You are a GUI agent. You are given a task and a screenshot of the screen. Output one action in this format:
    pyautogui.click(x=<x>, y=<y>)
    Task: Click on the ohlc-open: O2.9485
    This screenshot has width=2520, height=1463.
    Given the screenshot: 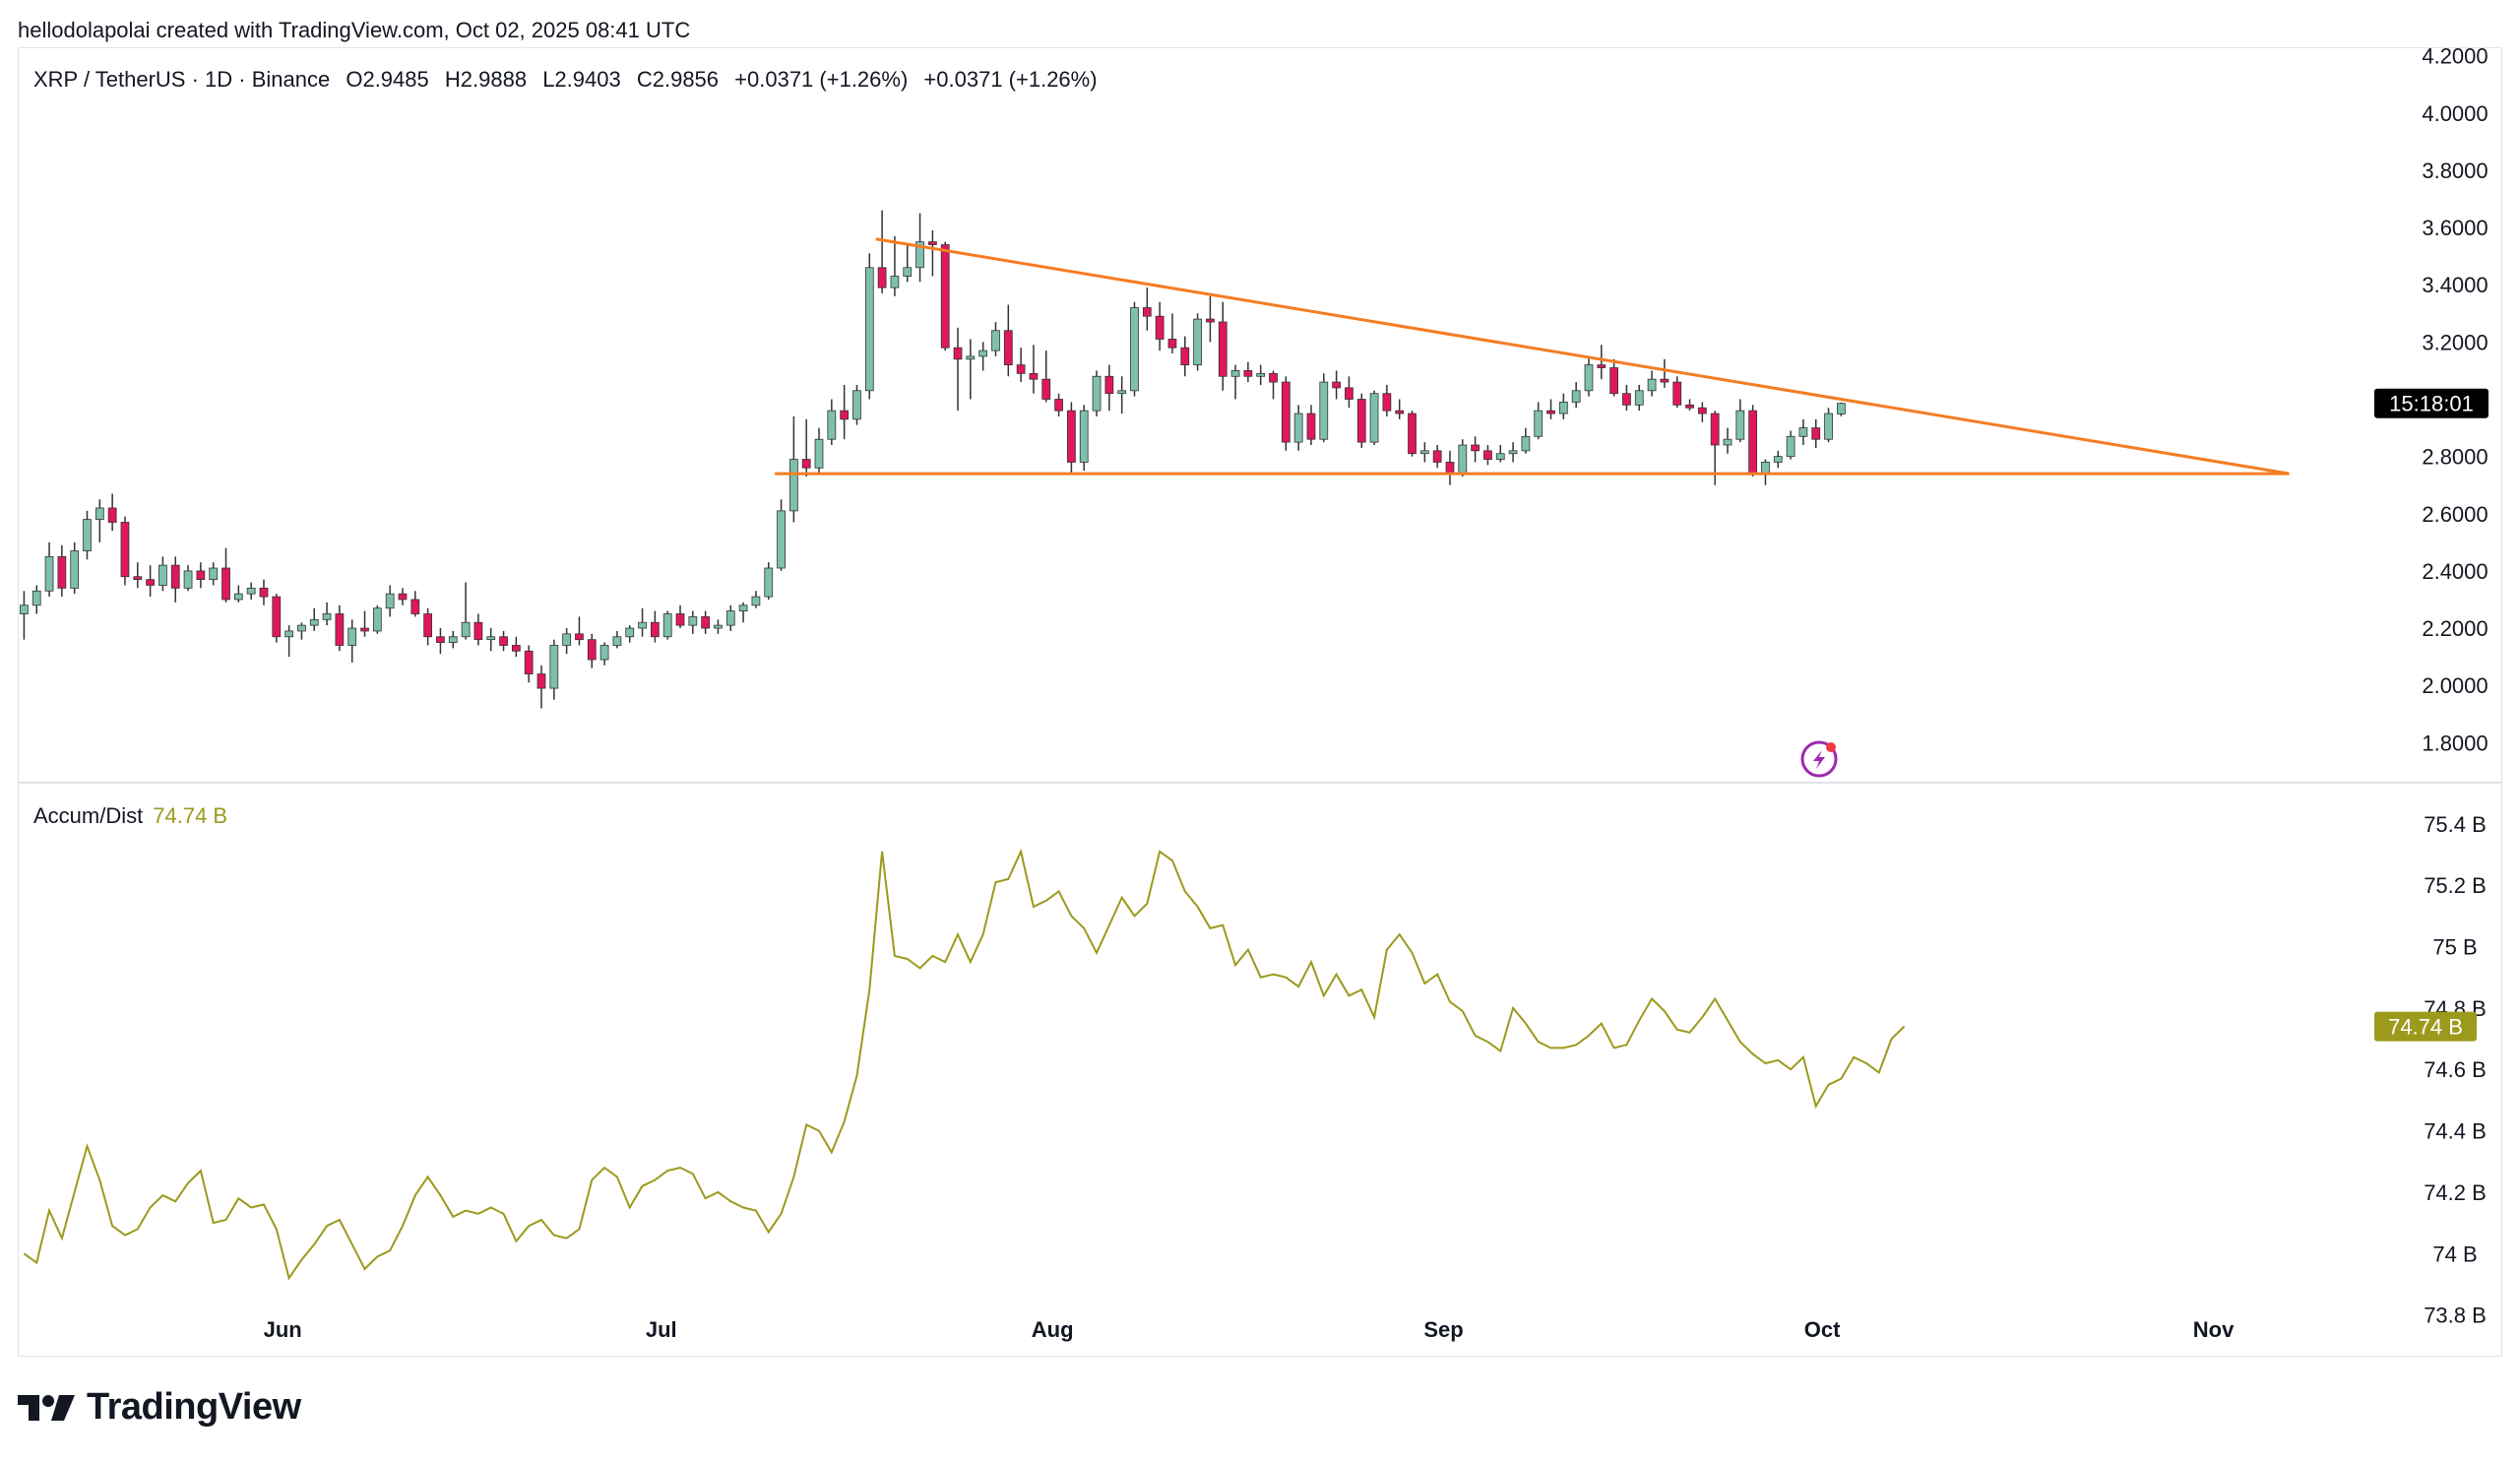 What is the action you would take?
    pyautogui.click(x=387, y=79)
    